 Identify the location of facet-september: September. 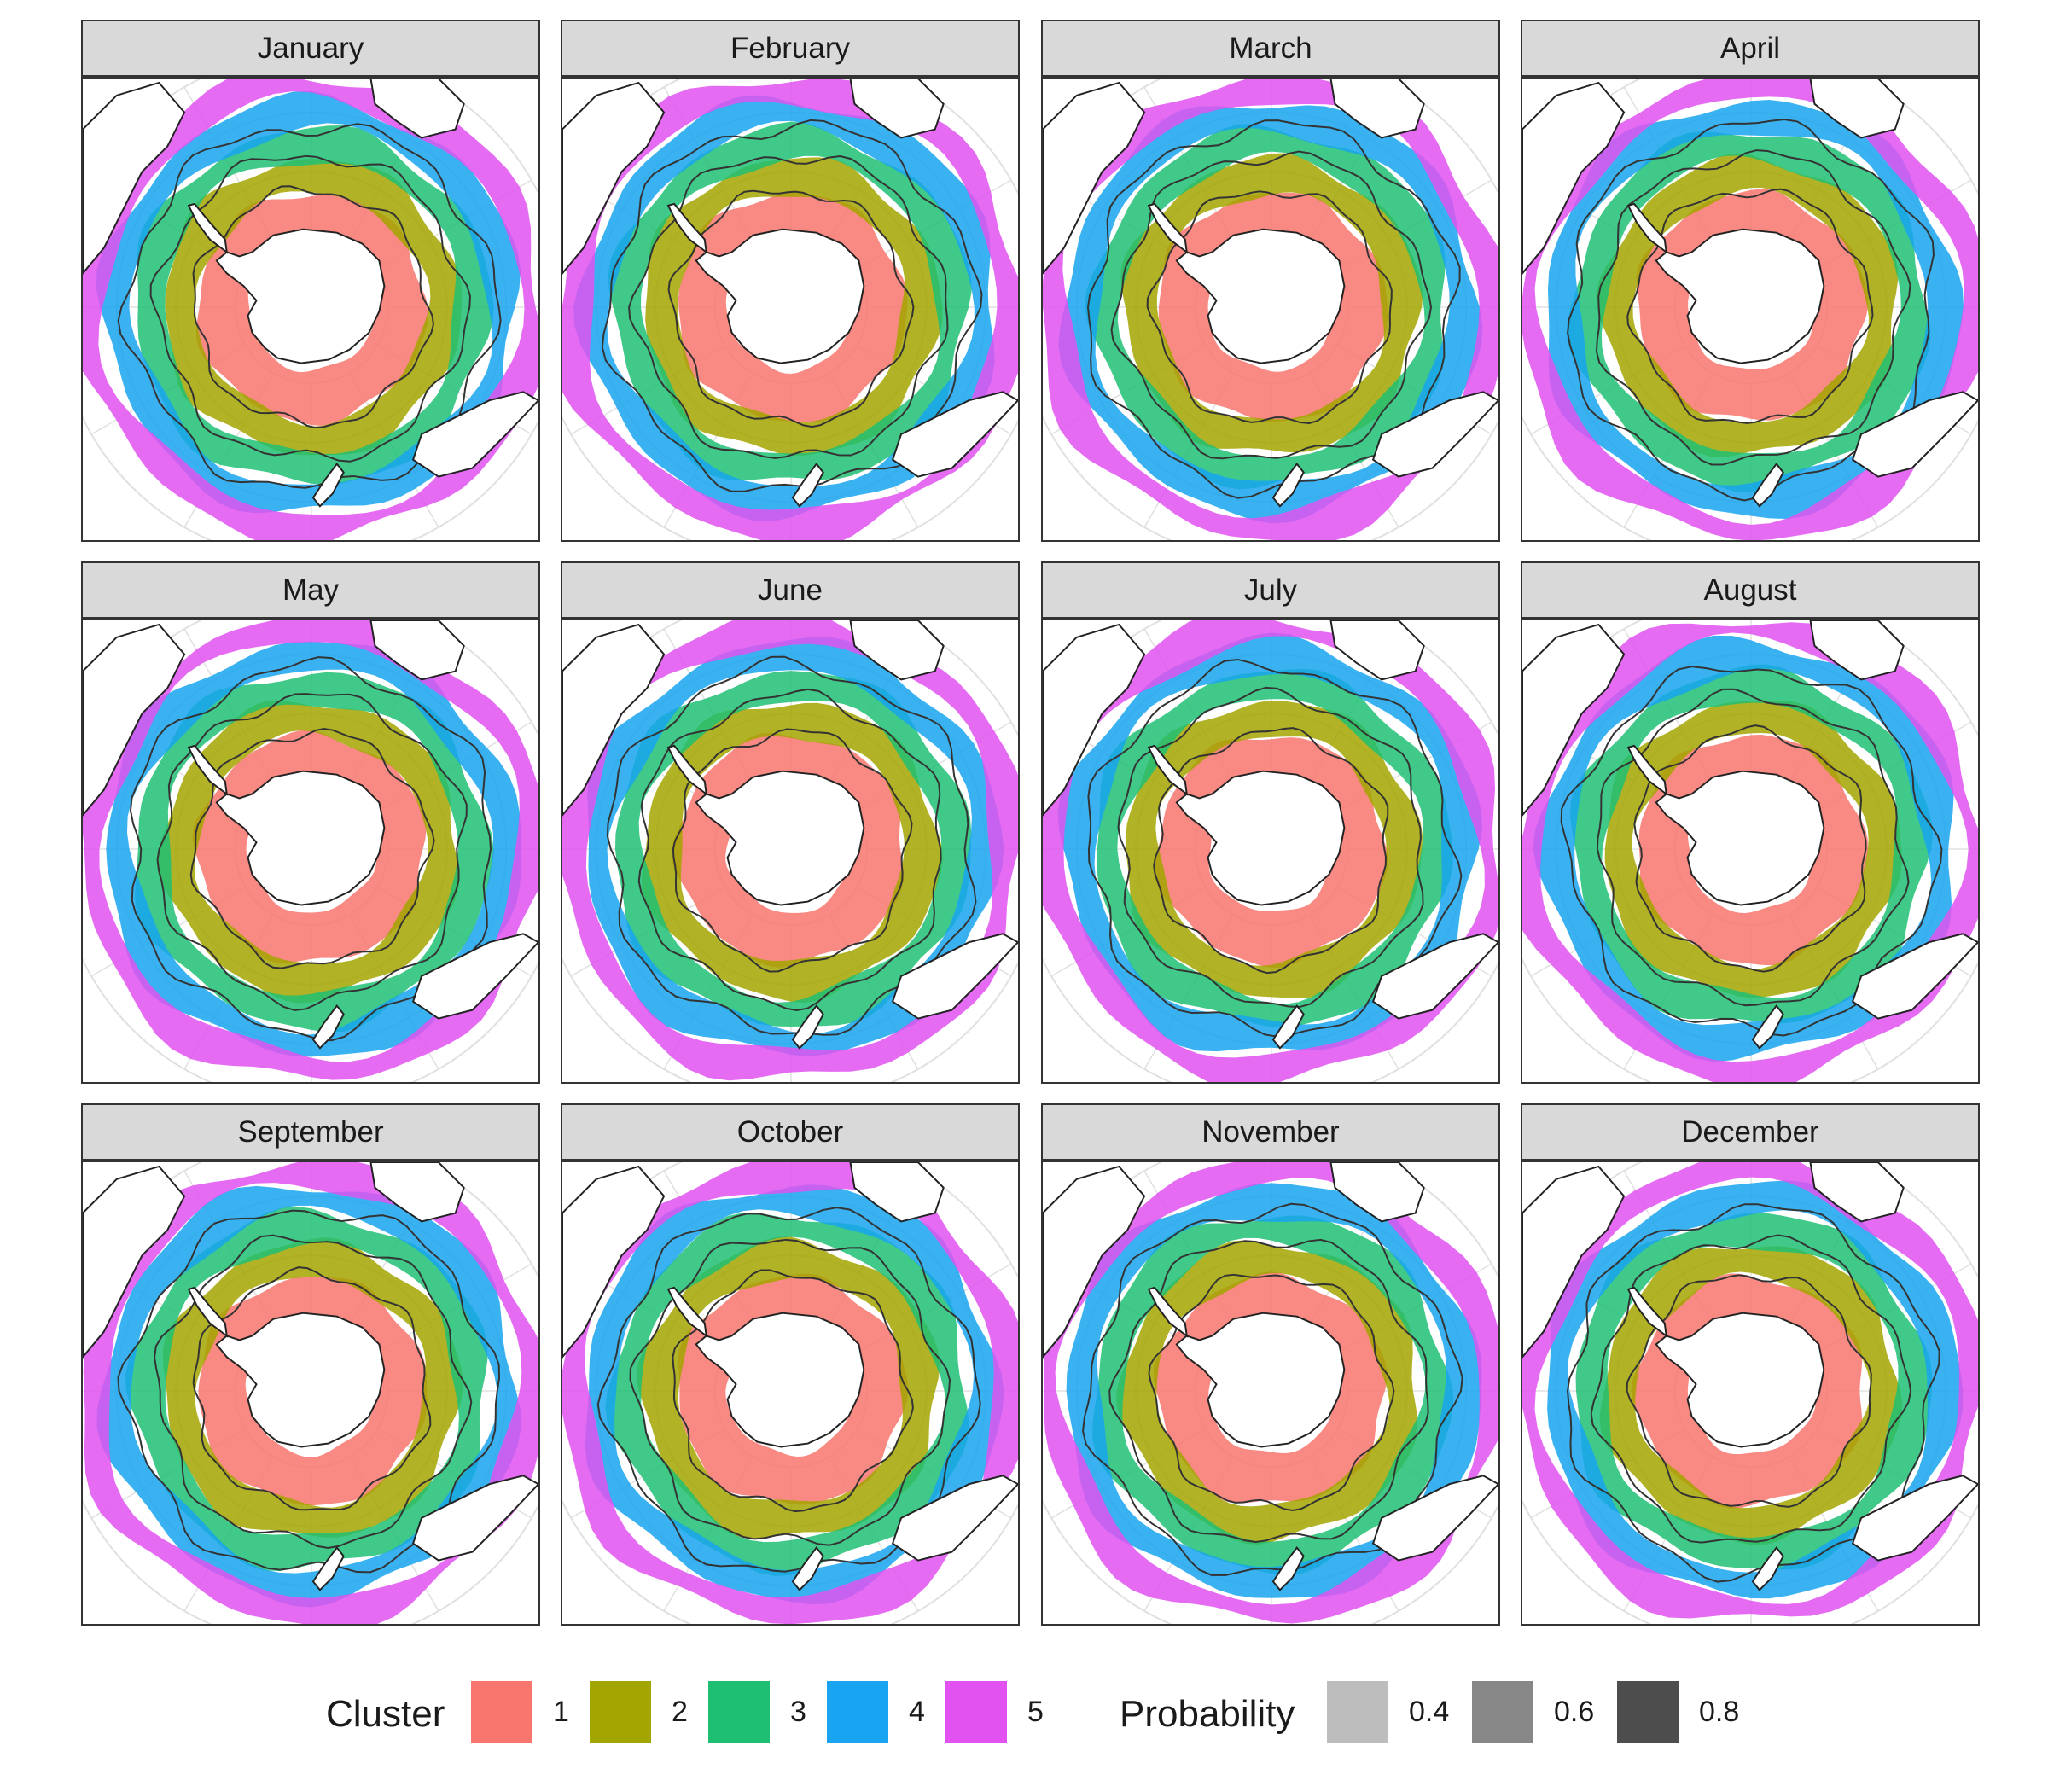
(310, 1364).